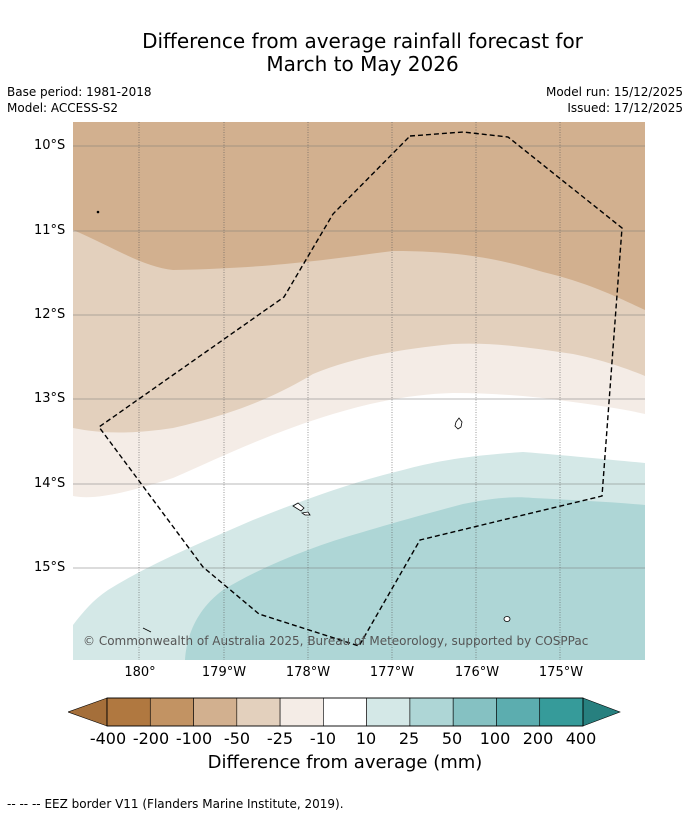 This screenshot has width=690, height=816. I want to click on cb-tick-1: -400, so click(108, 738).